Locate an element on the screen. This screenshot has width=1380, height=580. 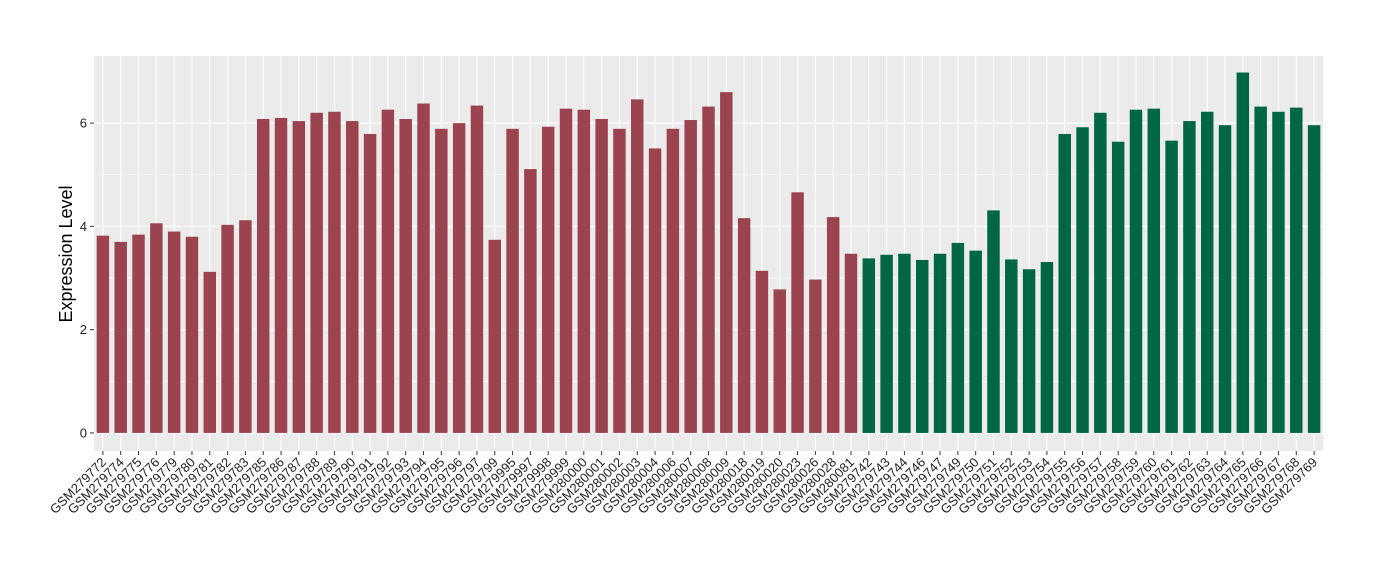
bar-GSM280008 is located at coordinates (708, 269).